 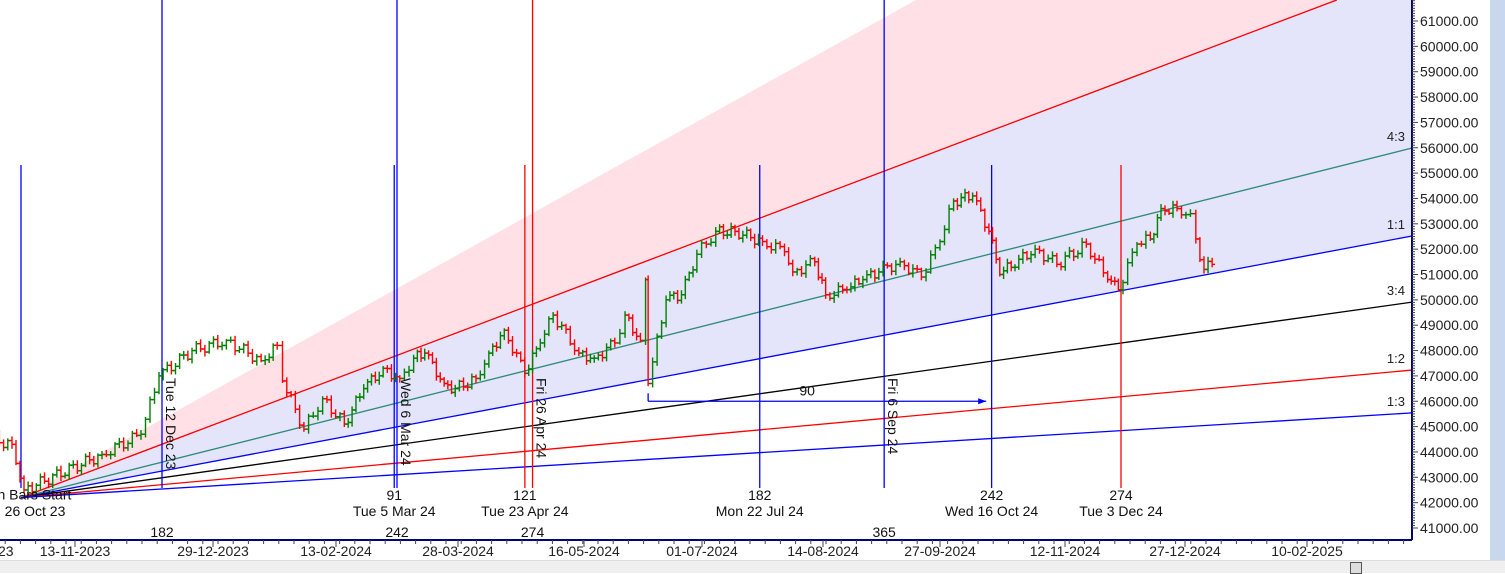 I want to click on cycle-count-label: 274, so click(x=533, y=532).